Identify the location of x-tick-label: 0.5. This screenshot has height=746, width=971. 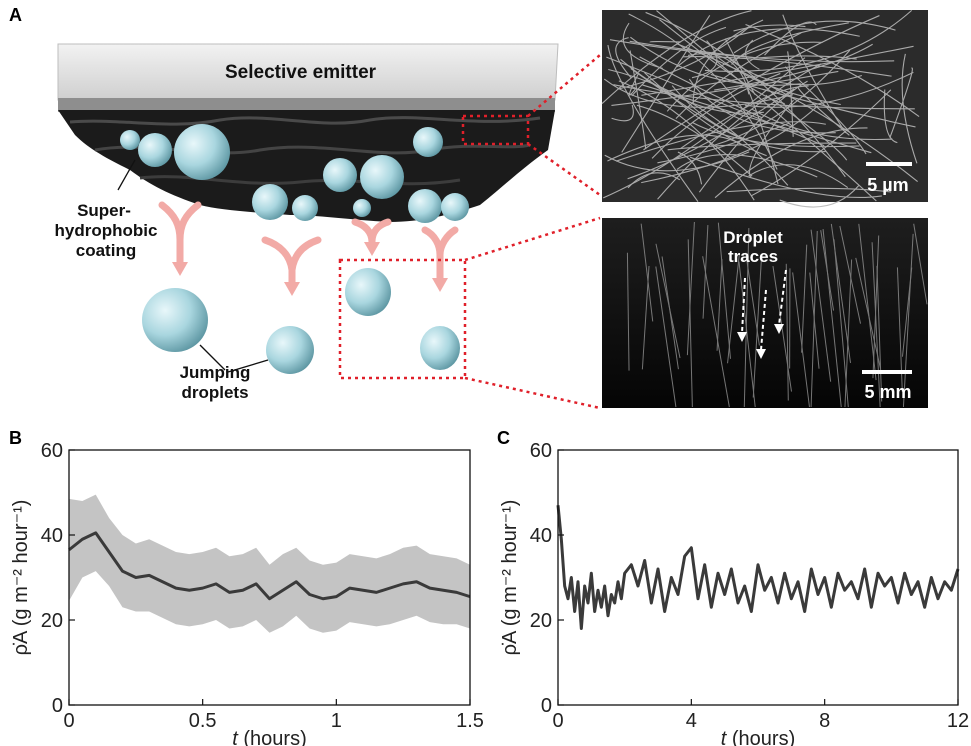
(203, 721).